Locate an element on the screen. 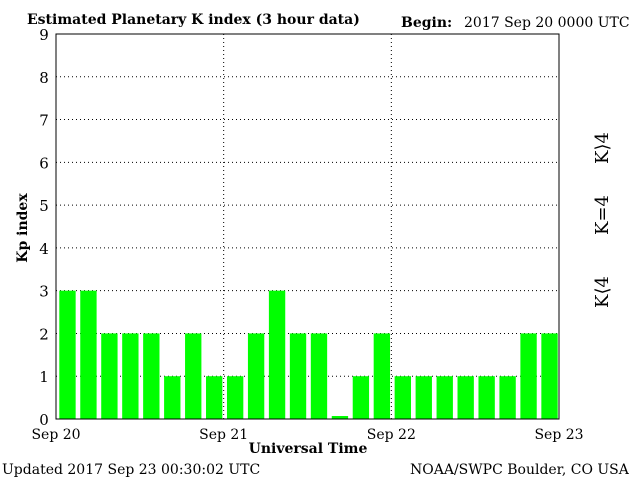  y-axis-label: Kp index is located at coordinates (23, 228).